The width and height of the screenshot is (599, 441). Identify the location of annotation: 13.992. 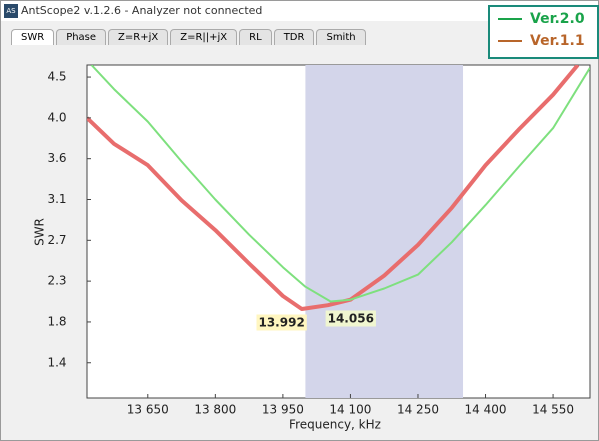
(281, 323).